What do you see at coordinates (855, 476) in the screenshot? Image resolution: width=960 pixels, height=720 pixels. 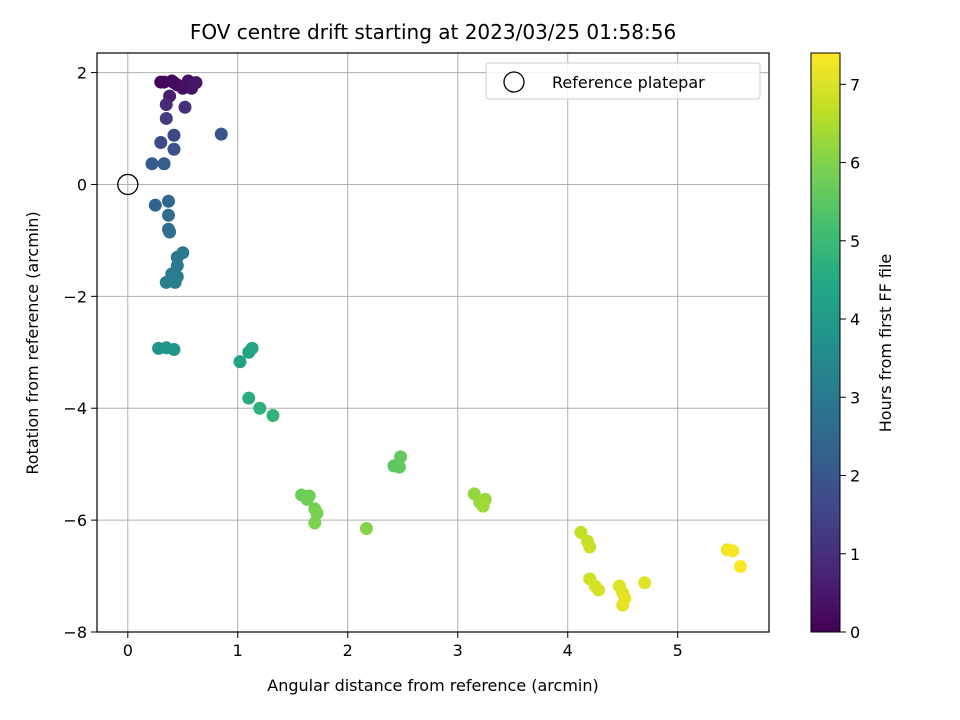 I see `colorbar-tick-label: 2` at bounding box center [855, 476].